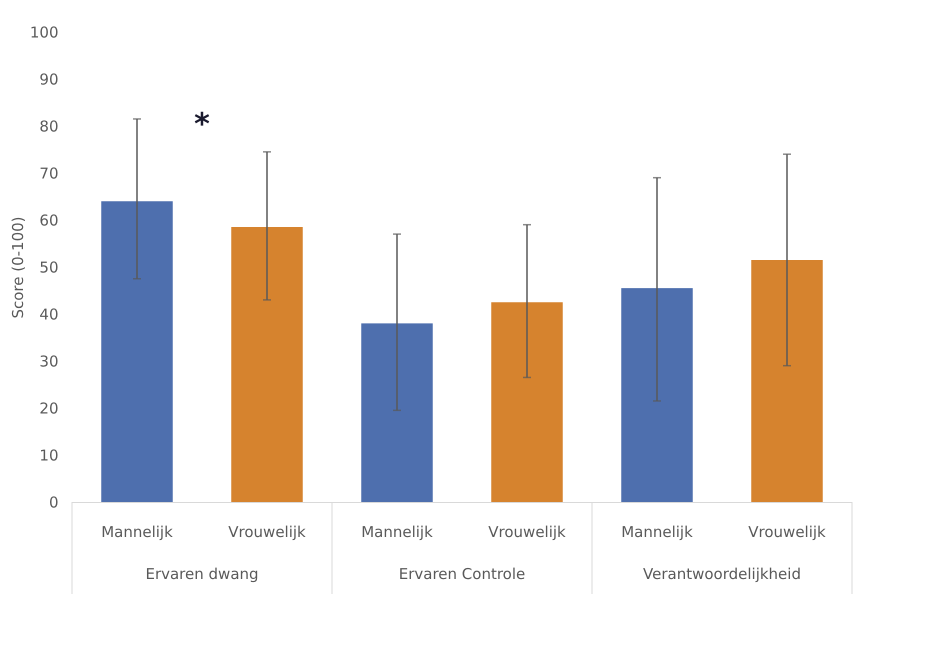 Image resolution: width=942 pixels, height=648 pixels. I want to click on y-tick-label: 50, so click(48, 267).